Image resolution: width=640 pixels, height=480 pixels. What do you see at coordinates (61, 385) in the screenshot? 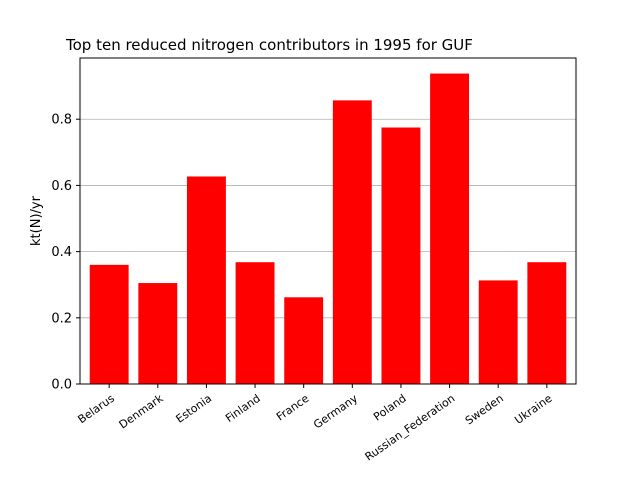
I see `y-tick-label-0: 0.0` at bounding box center [61, 385].